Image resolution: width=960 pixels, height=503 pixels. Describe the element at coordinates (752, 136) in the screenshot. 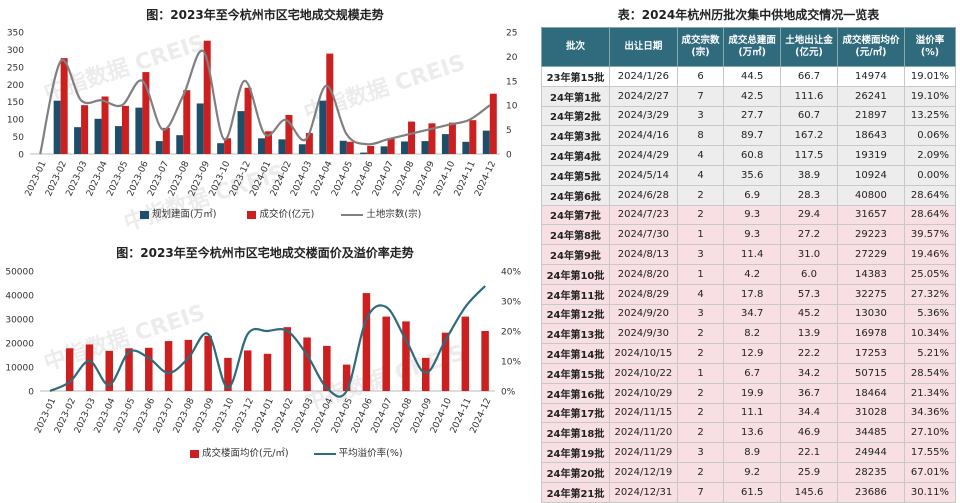

I see `table-cell: 89.7` at that location.